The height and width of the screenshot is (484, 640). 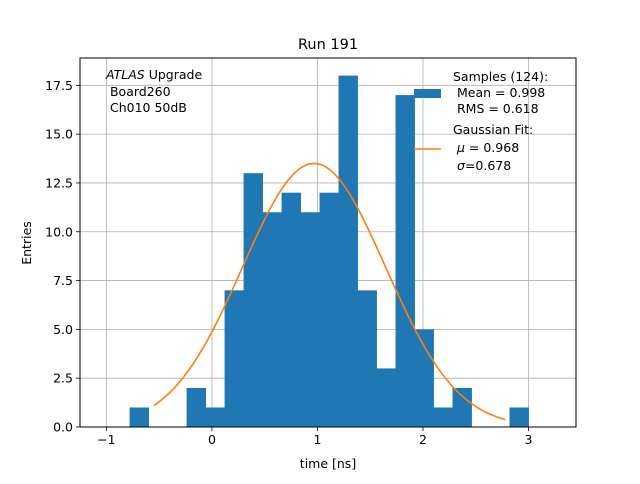 What do you see at coordinates (106, 439) in the screenshot?
I see `x-tick-label-0: −1` at bounding box center [106, 439].